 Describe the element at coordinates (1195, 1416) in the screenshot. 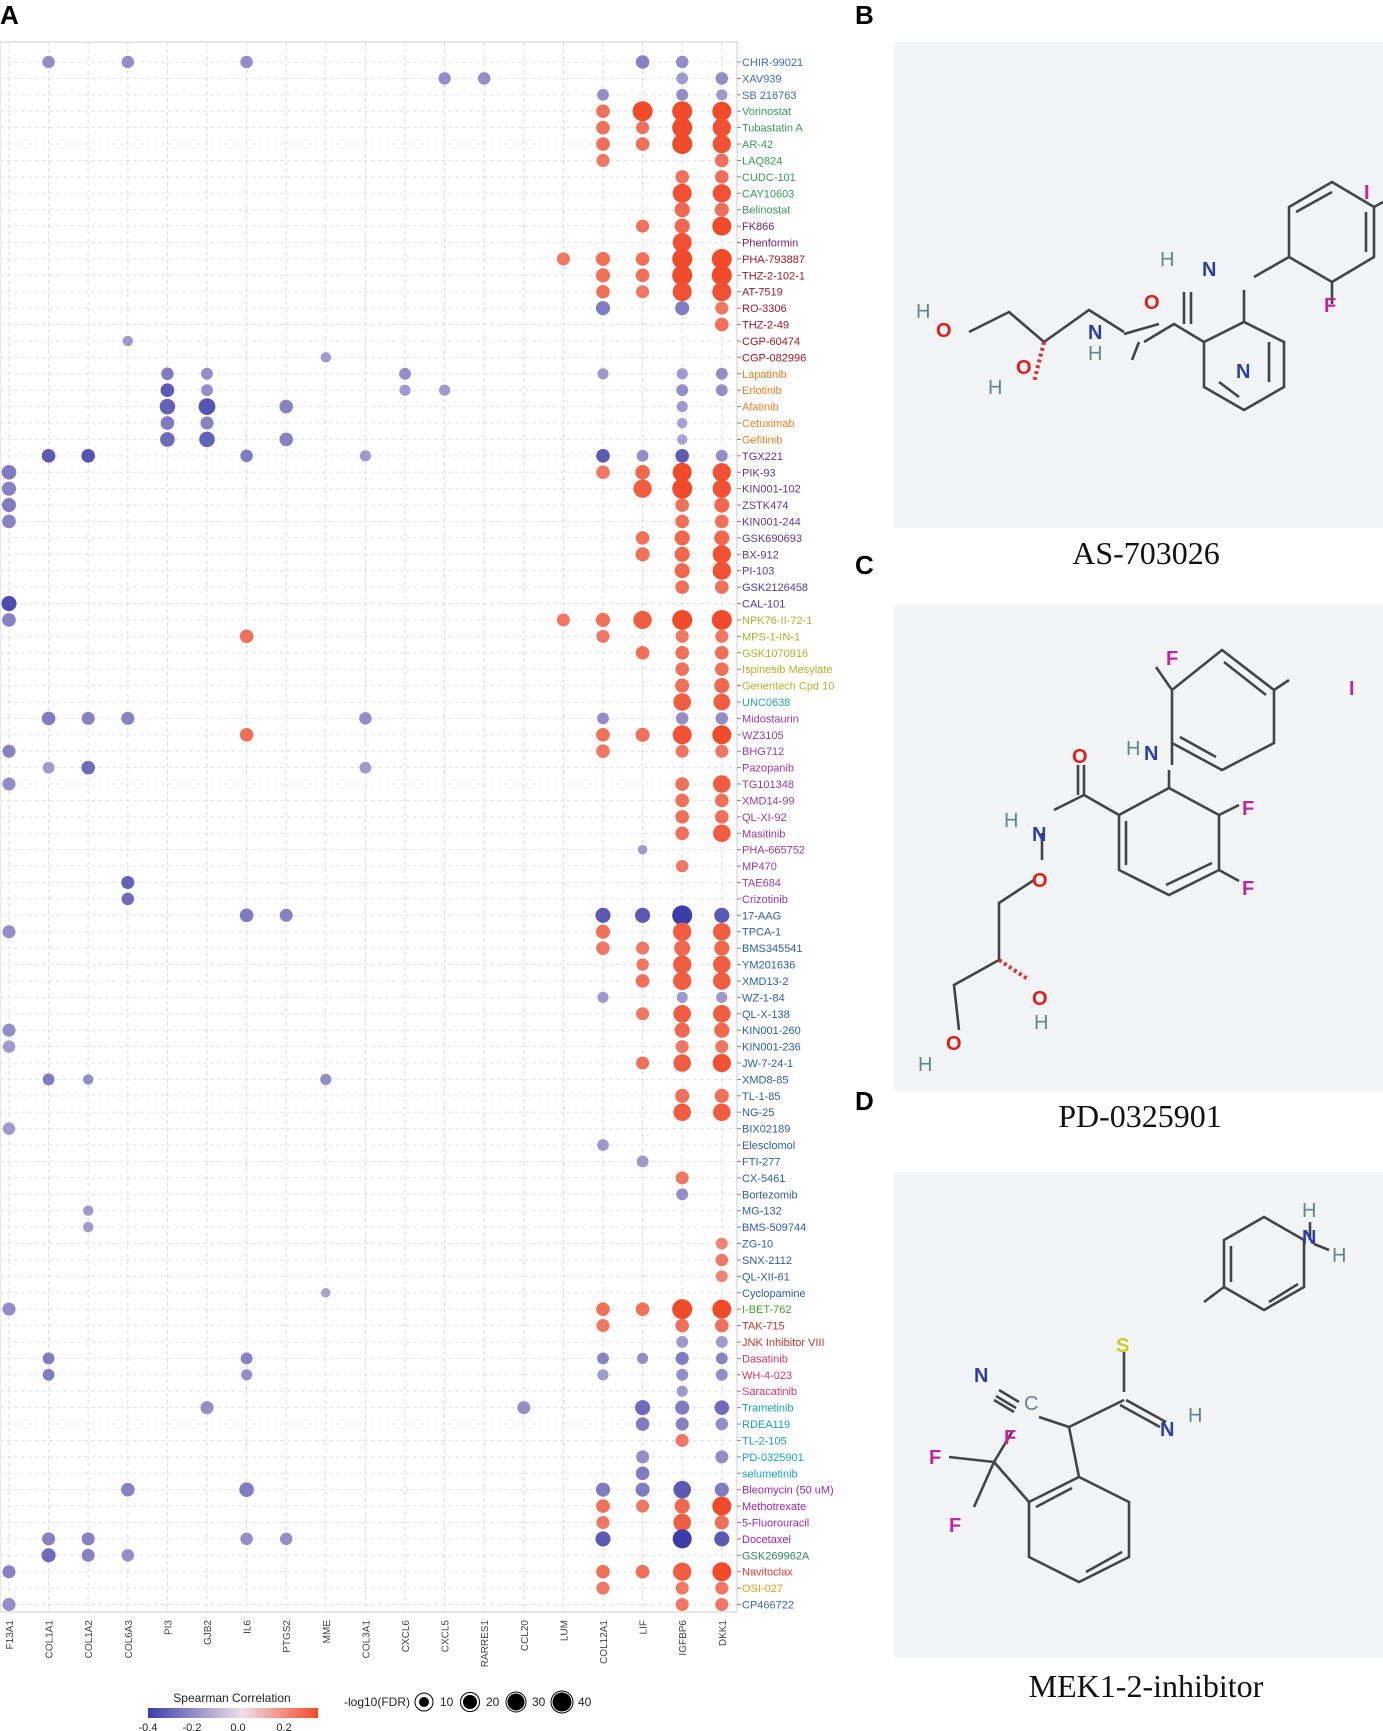

I see `atom-h-imine: H` at that location.